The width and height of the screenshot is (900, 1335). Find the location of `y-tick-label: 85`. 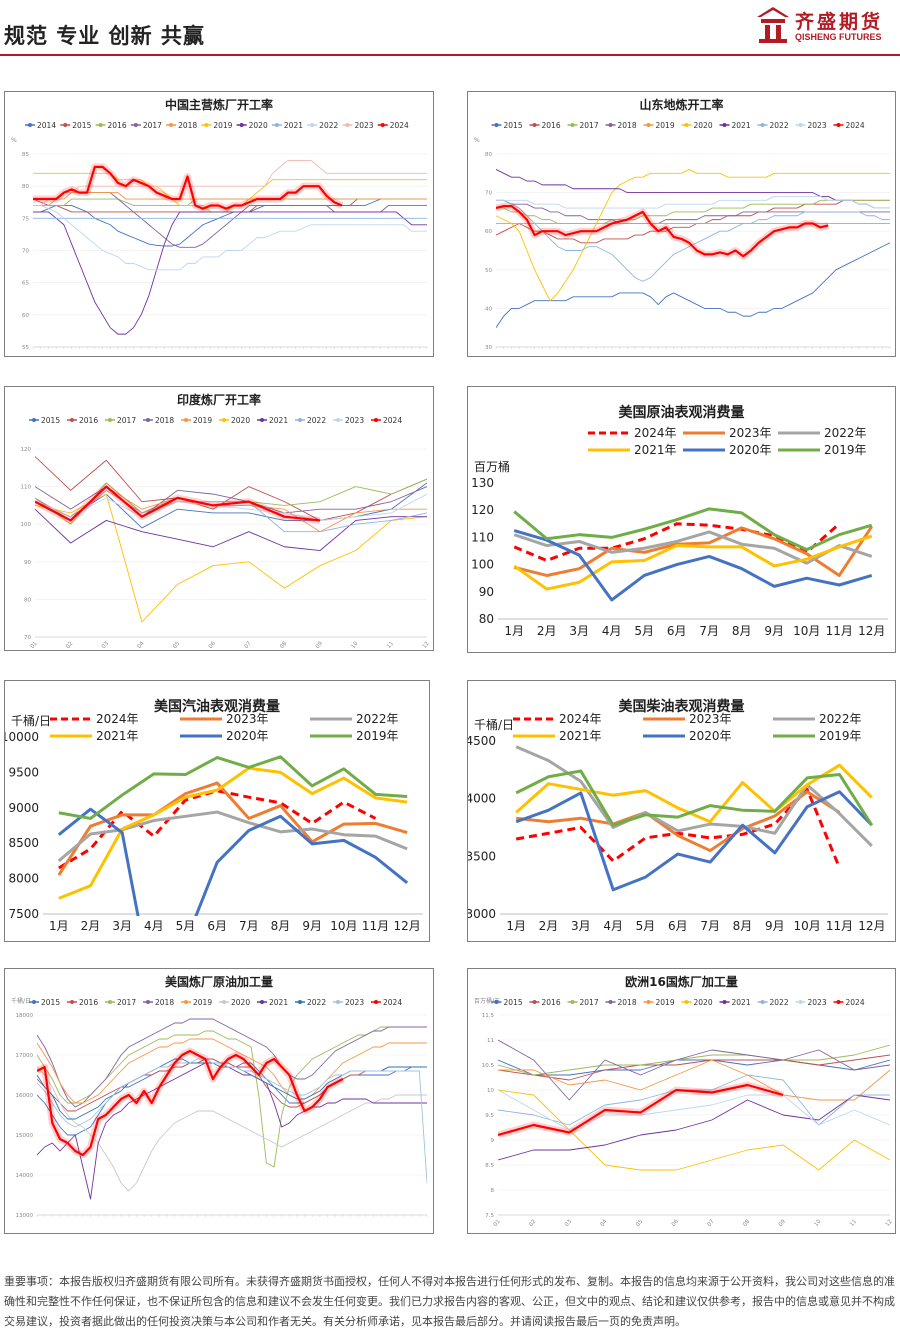

y-tick-label: 85 is located at coordinates (25, 155).